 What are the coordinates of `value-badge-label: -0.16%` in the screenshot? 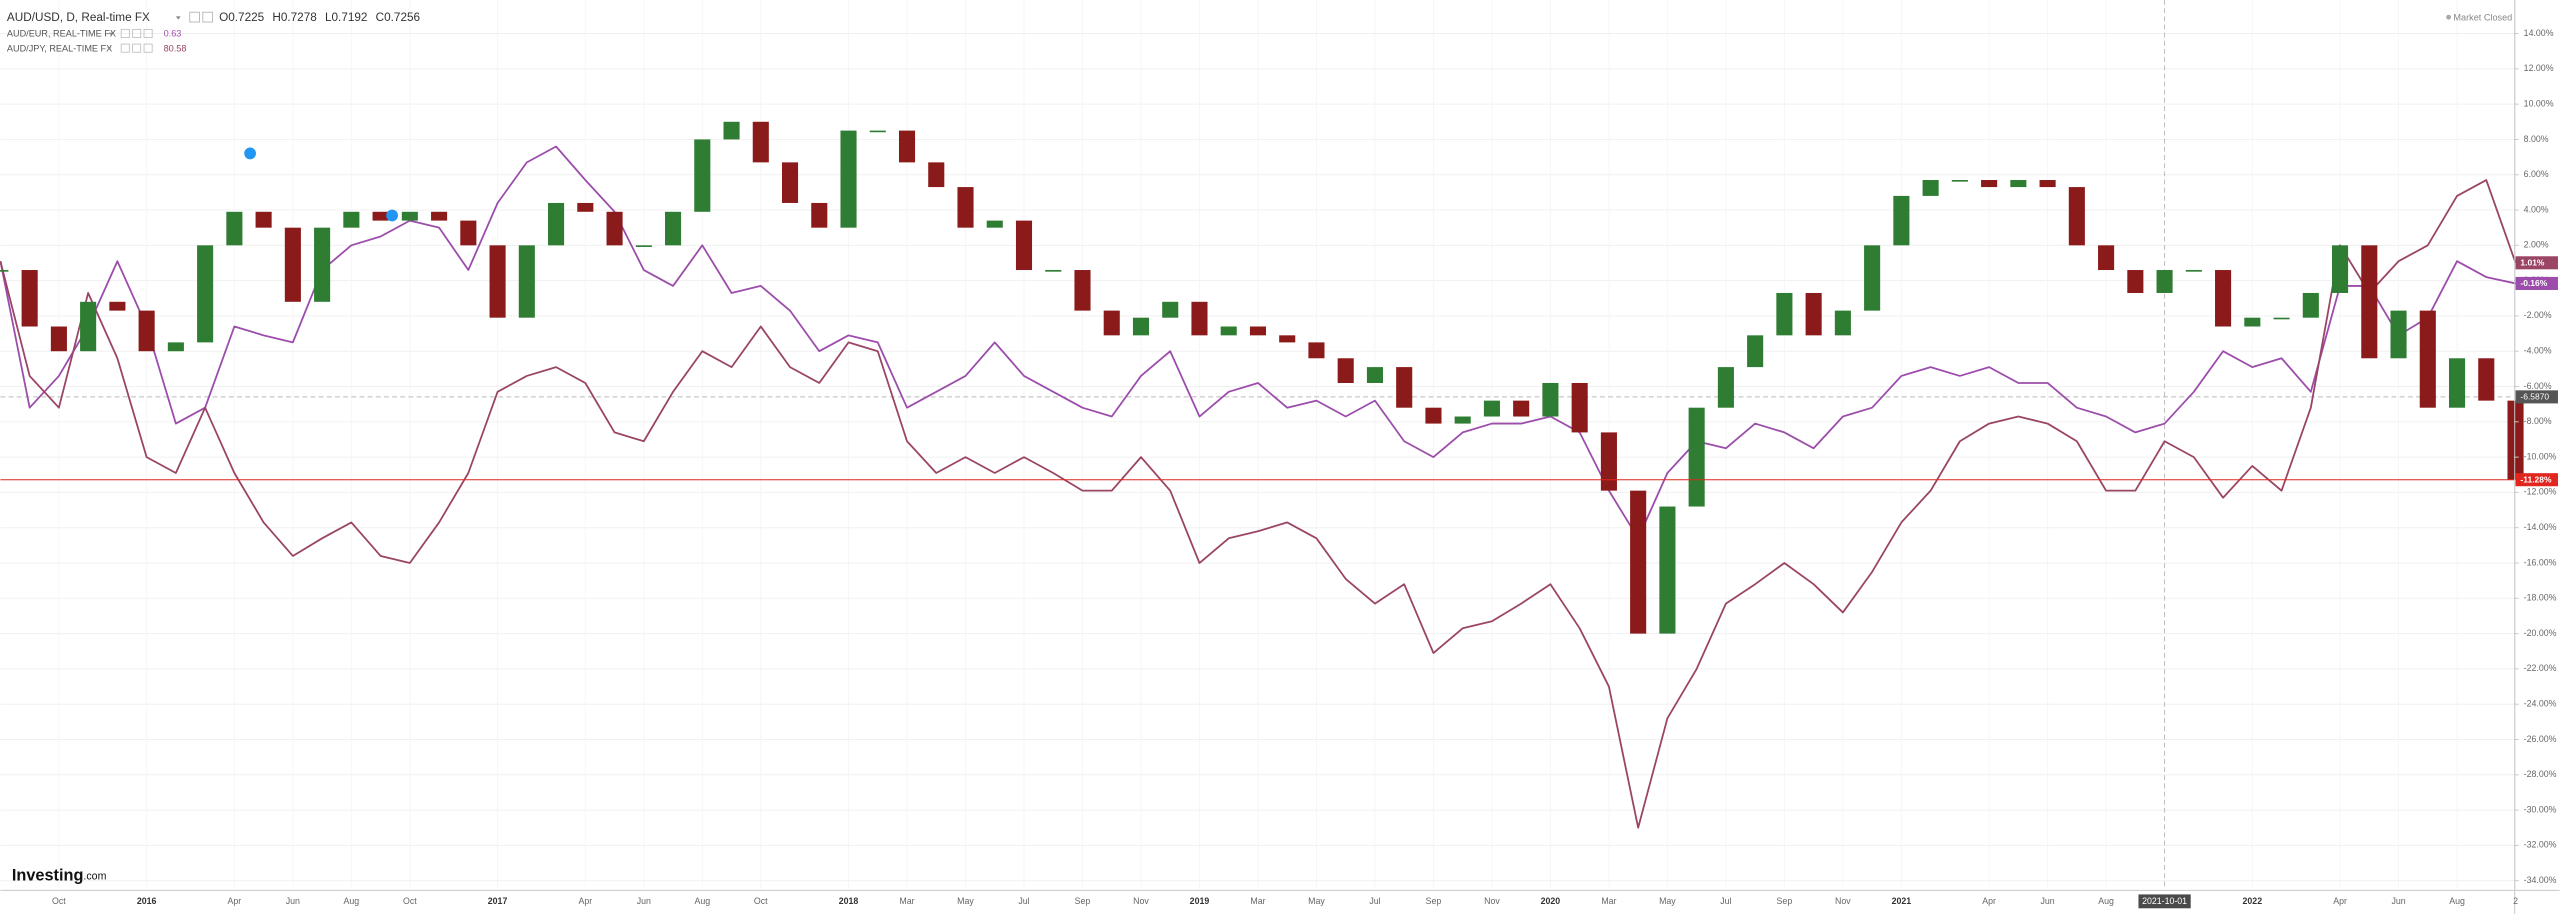 It's located at (2533, 283).